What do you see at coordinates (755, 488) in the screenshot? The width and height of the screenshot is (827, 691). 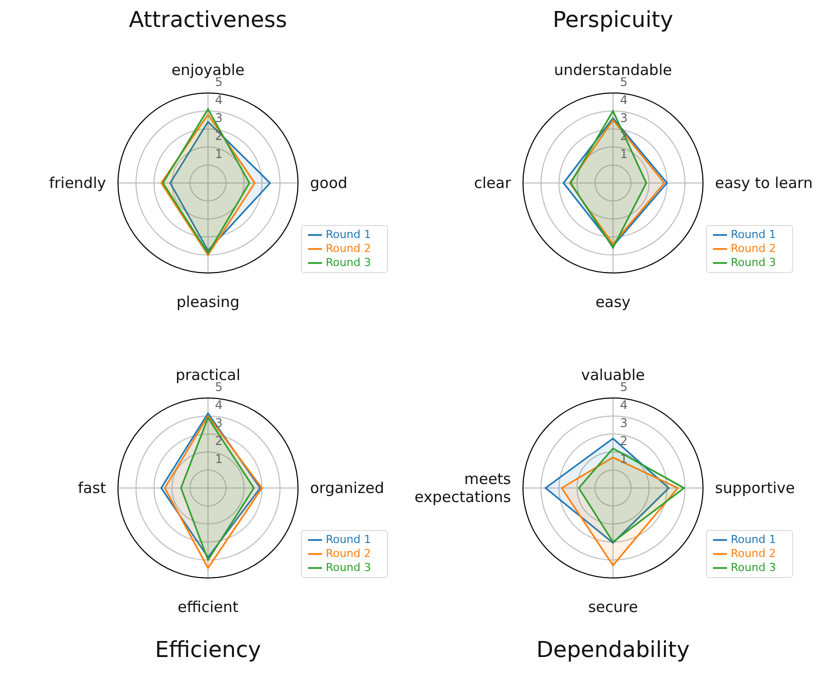 I see `spoke-label: supportive` at bounding box center [755, 488].